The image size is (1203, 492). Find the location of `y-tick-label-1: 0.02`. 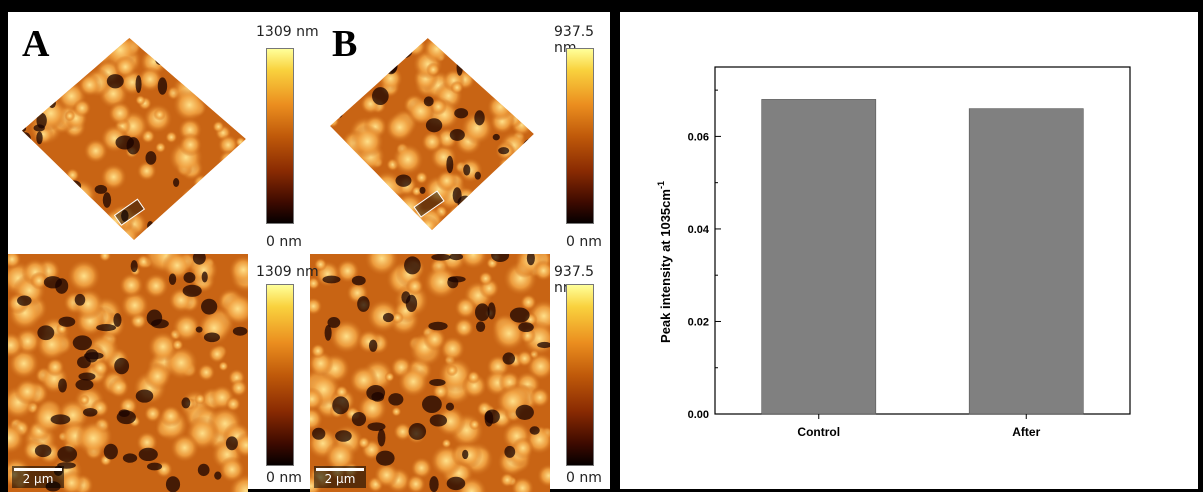

y-tick-label-1: 0.02 is located at coordinates (698, 322).